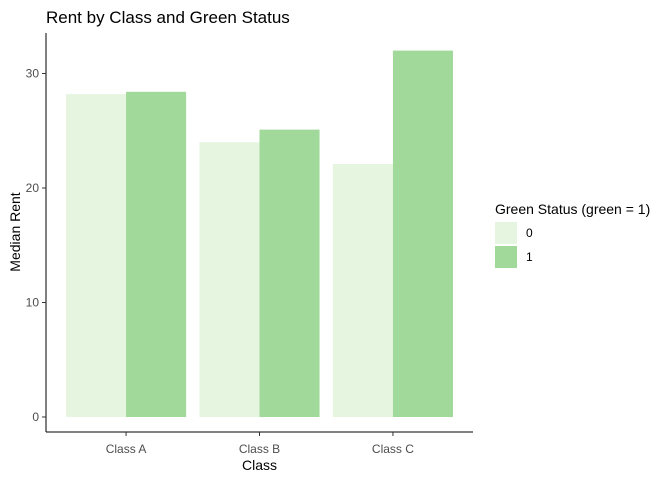  Describe the element at coordinates (514, 245) in the screenshot. I see `legend-items: 01` at that location.